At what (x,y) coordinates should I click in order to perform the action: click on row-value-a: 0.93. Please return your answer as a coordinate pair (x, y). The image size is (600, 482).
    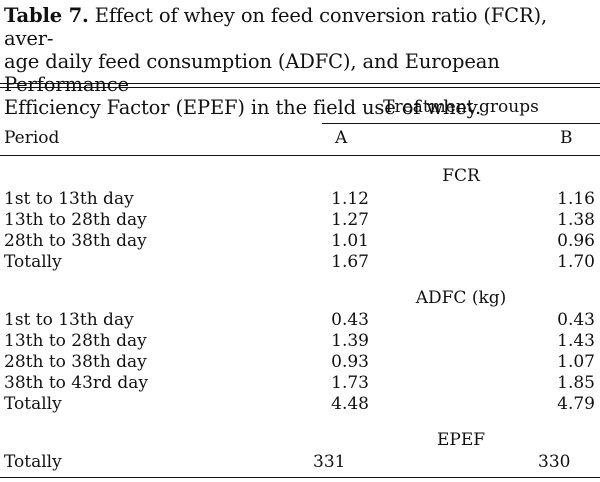
    Looking at the image, I should click on (350, 362).